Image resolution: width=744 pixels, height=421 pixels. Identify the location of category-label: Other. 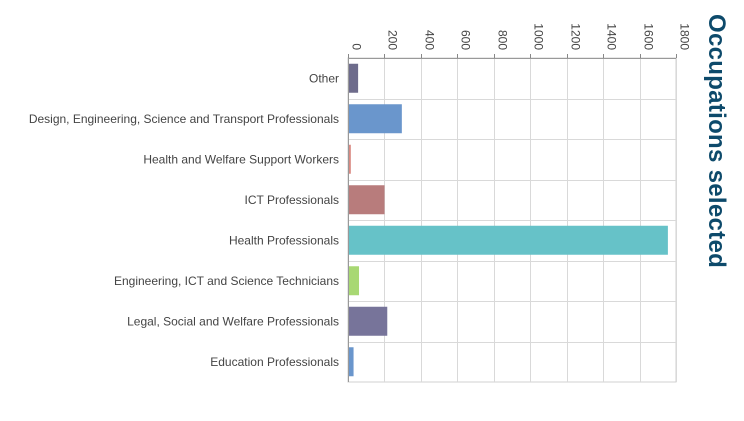
(324, 78).